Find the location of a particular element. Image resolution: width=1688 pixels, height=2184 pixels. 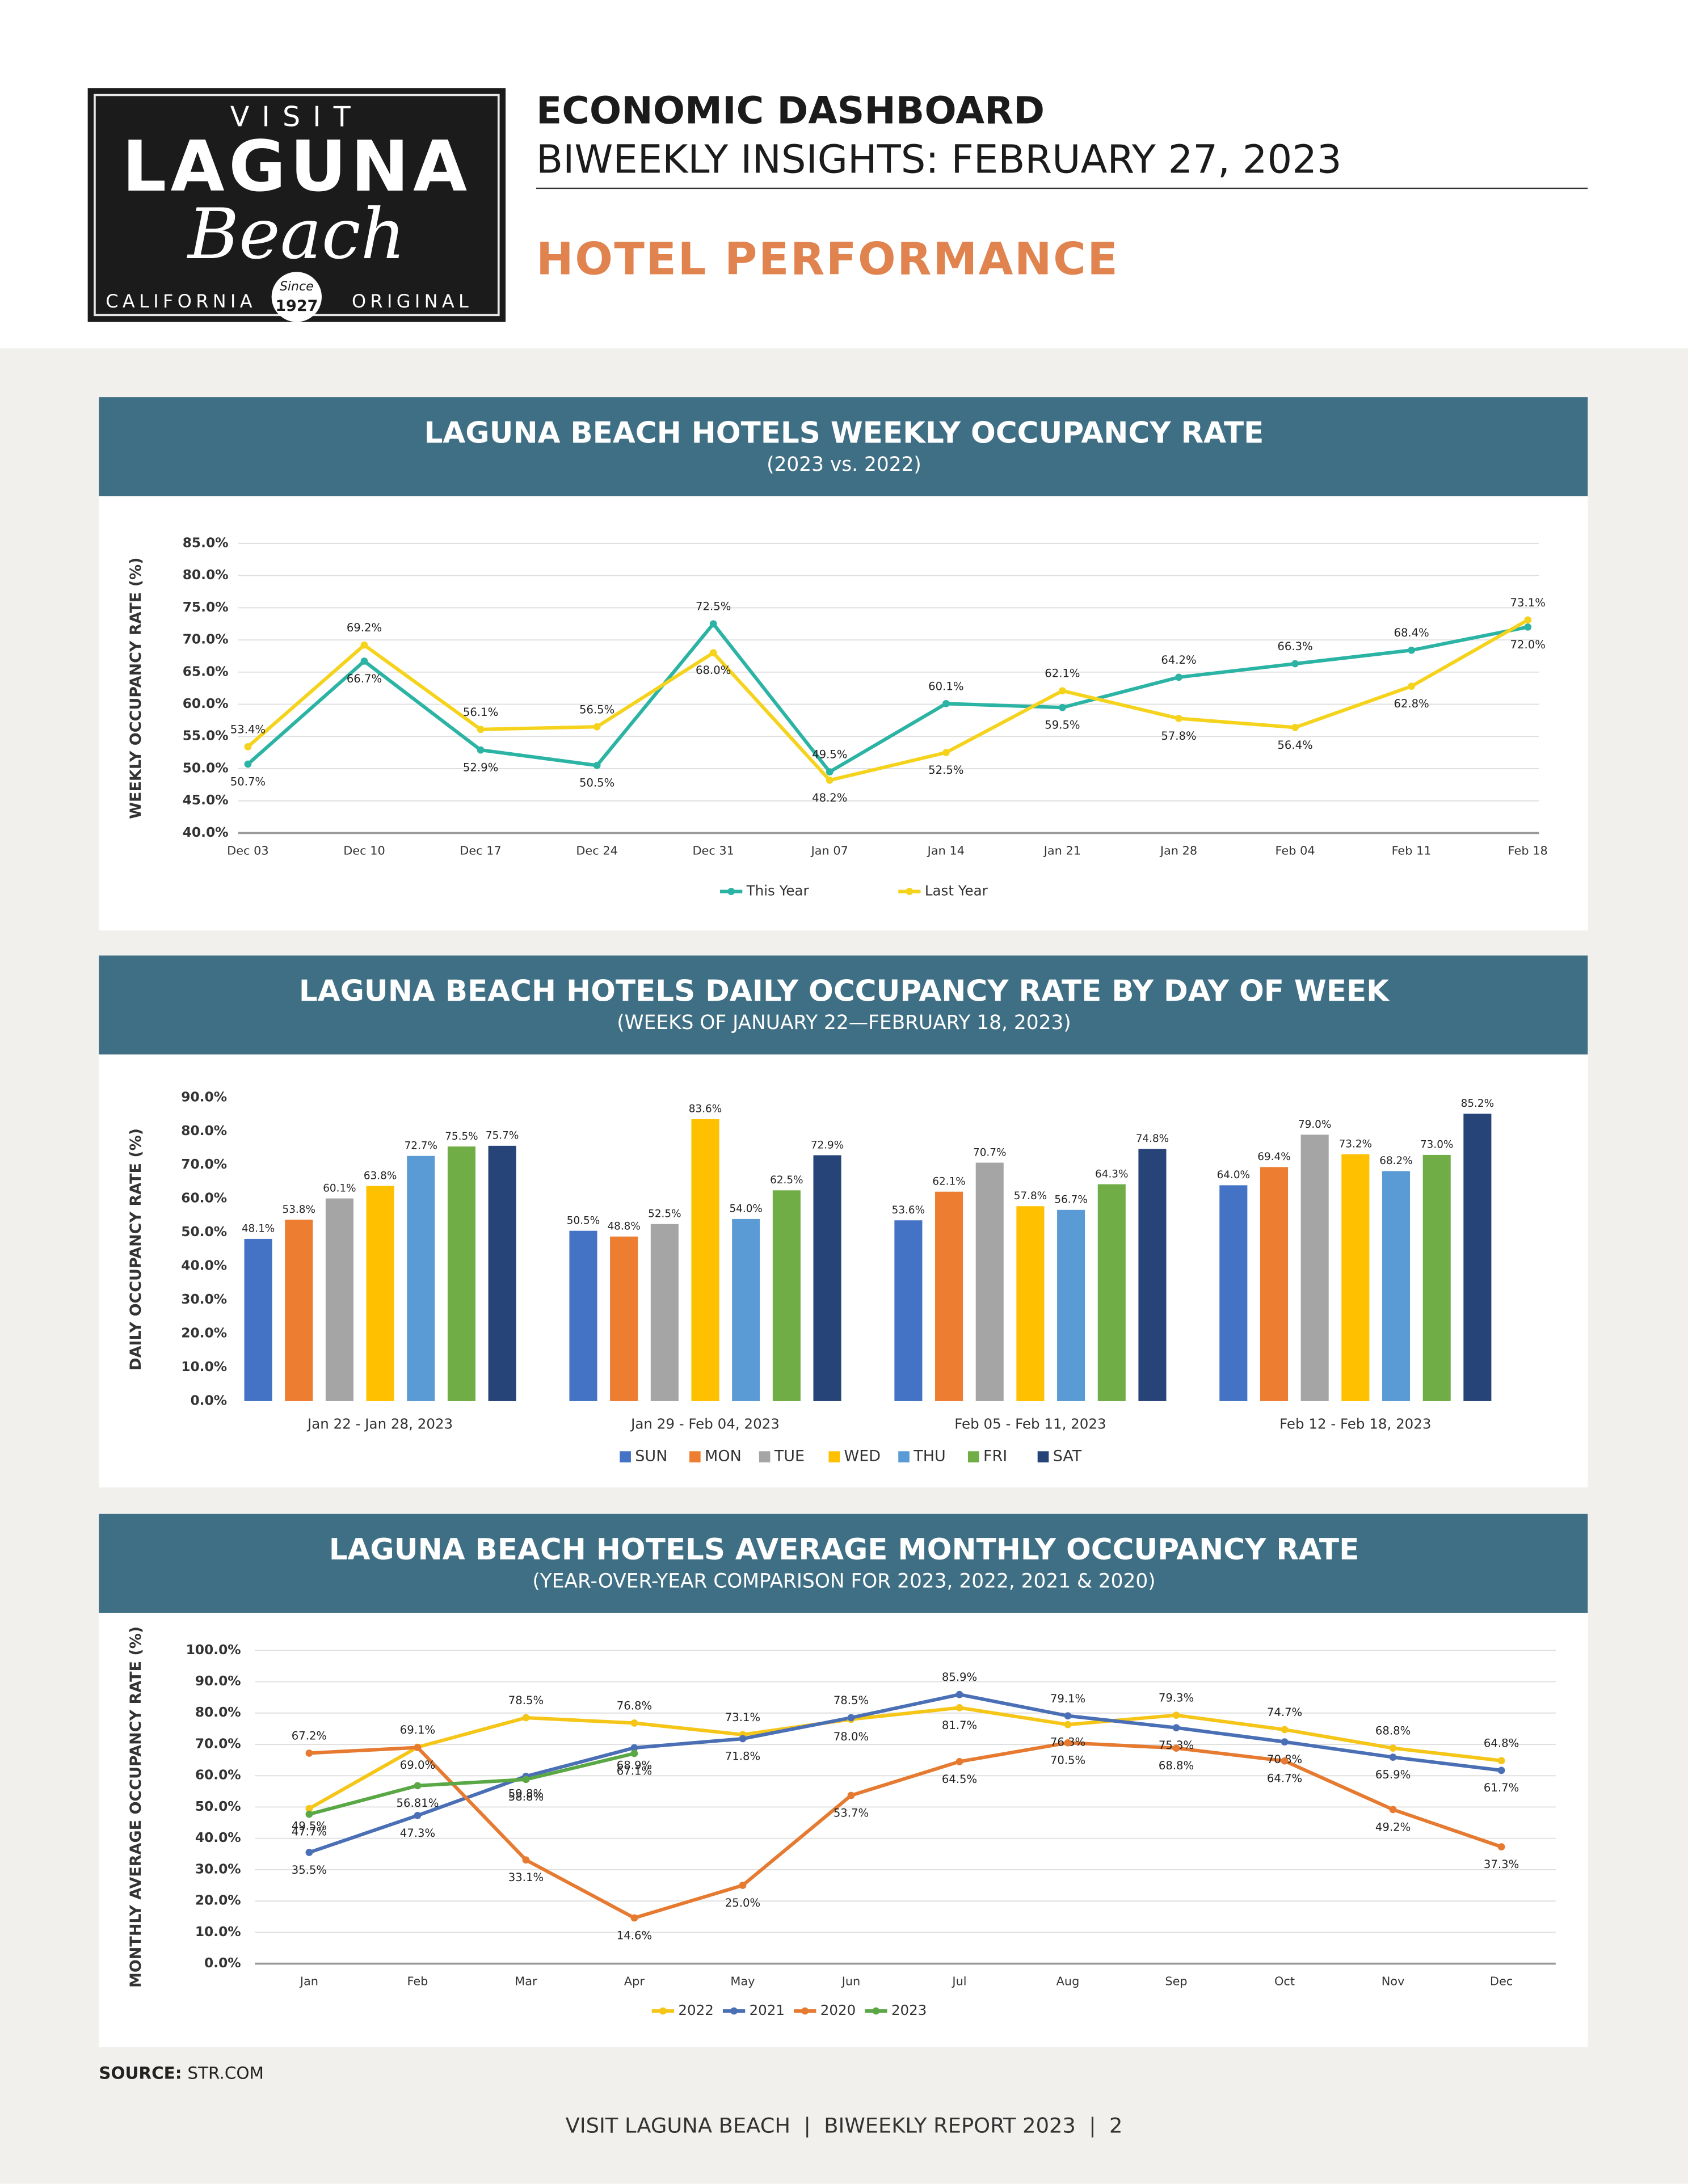

y-tick-label: 55.0% is located at coordinates (206, 736).